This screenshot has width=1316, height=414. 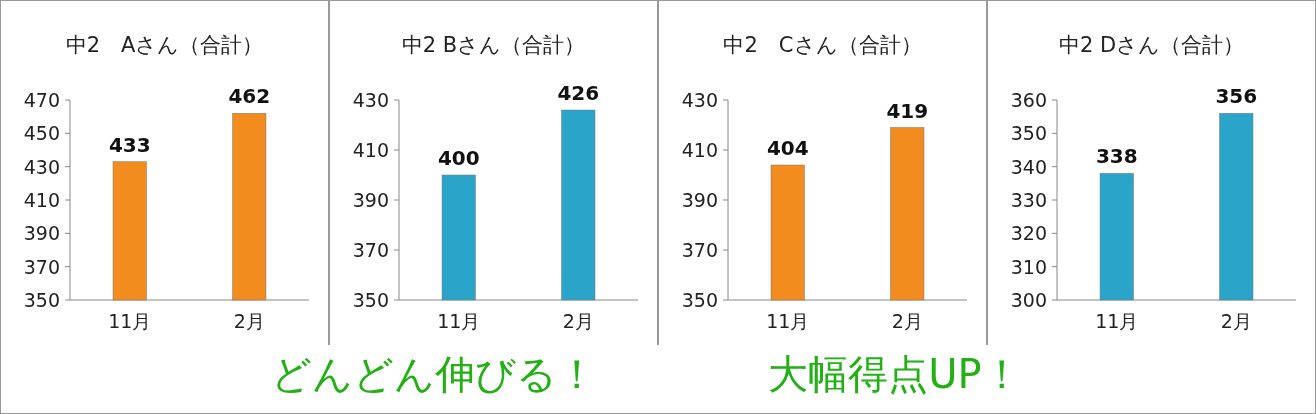 I want to click on chart-title: 中2 Aさん（合計）, so click(x=164, y=45).